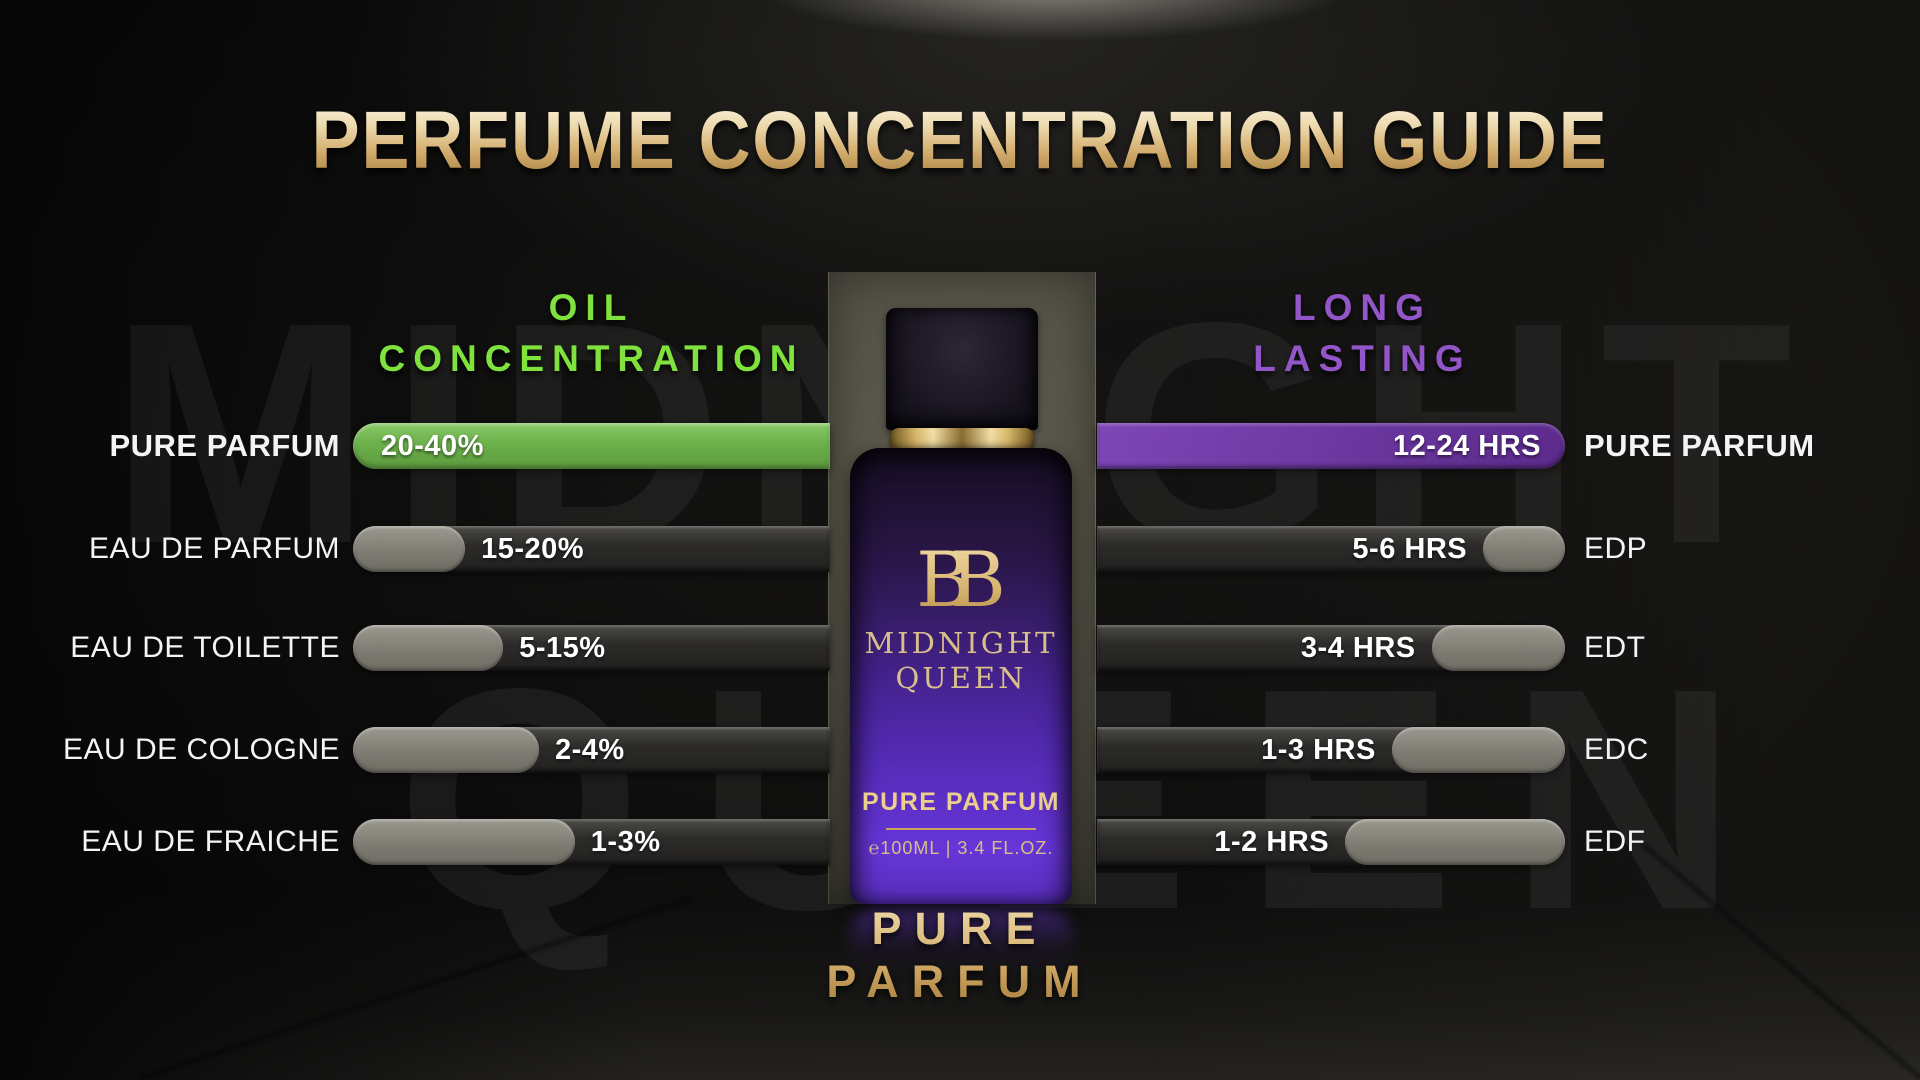 The image size is (1920, 1080). What do you see at coordinates (1272, 842) in the screenshot?
I see `lasting-value-edf: 1-2 HRS` at bounding box center [1272, 842].